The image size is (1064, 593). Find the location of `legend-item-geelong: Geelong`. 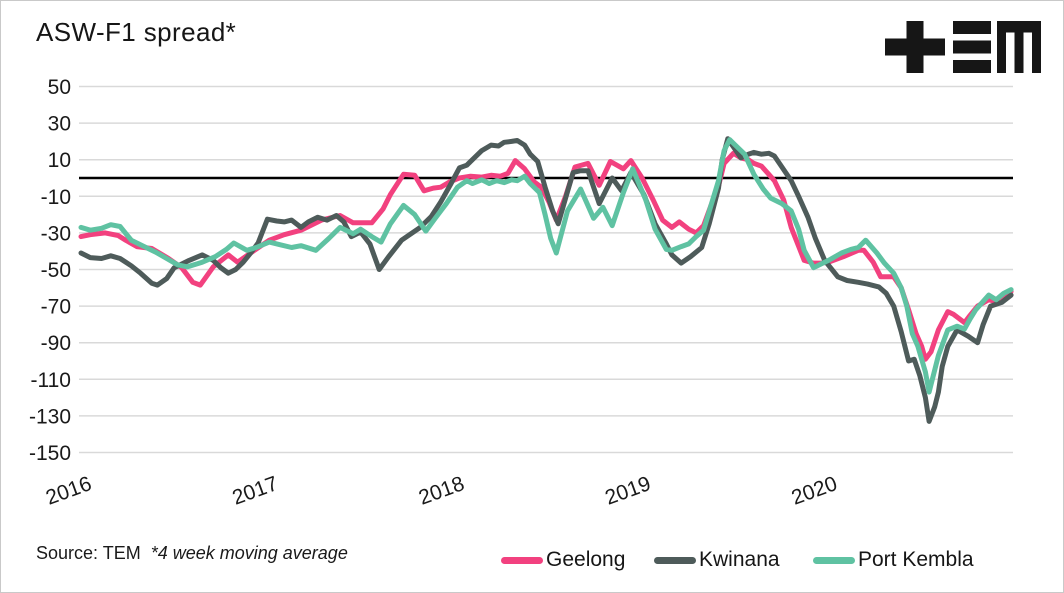

legend-item-geelong: Geelong is located at coordinates (563, 560).